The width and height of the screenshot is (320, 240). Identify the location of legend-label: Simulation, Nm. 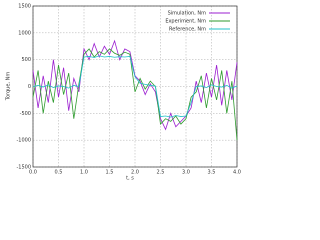
(187, 14).